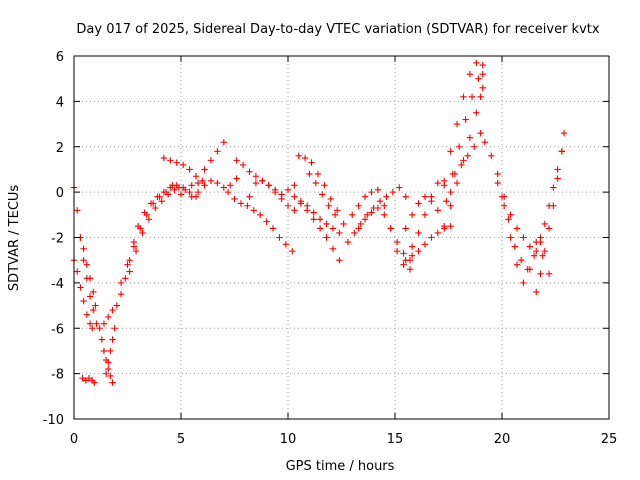  I want to click on series-arc11, so click(207, 169).